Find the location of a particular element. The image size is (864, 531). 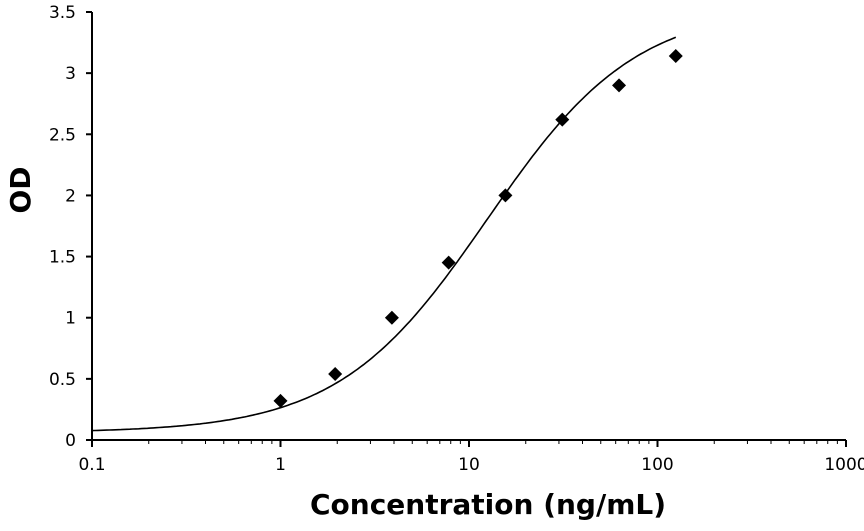

y-tick-label: 2 is located at coordinates (70, 196).